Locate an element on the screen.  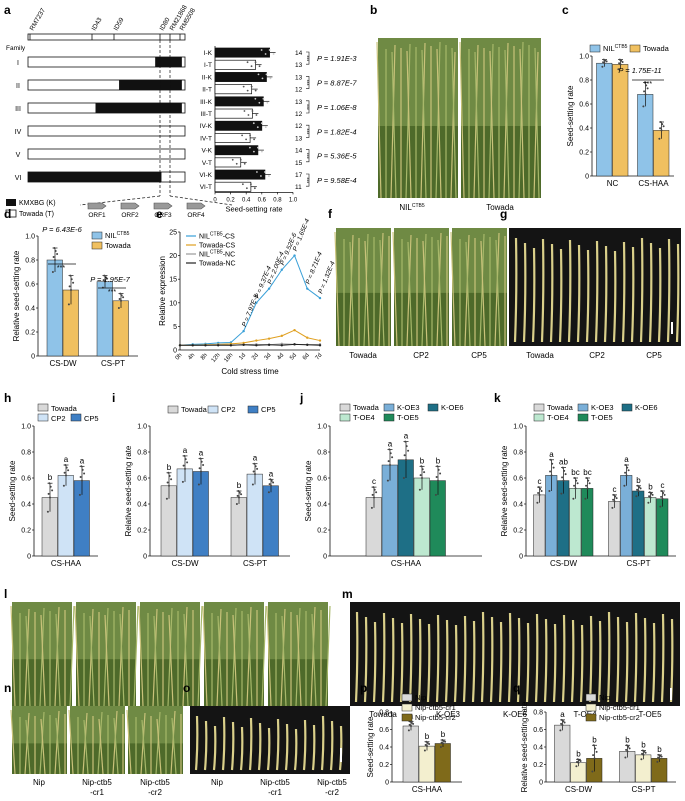
y-tick-label: 25 is located at coordinates (173, 233).